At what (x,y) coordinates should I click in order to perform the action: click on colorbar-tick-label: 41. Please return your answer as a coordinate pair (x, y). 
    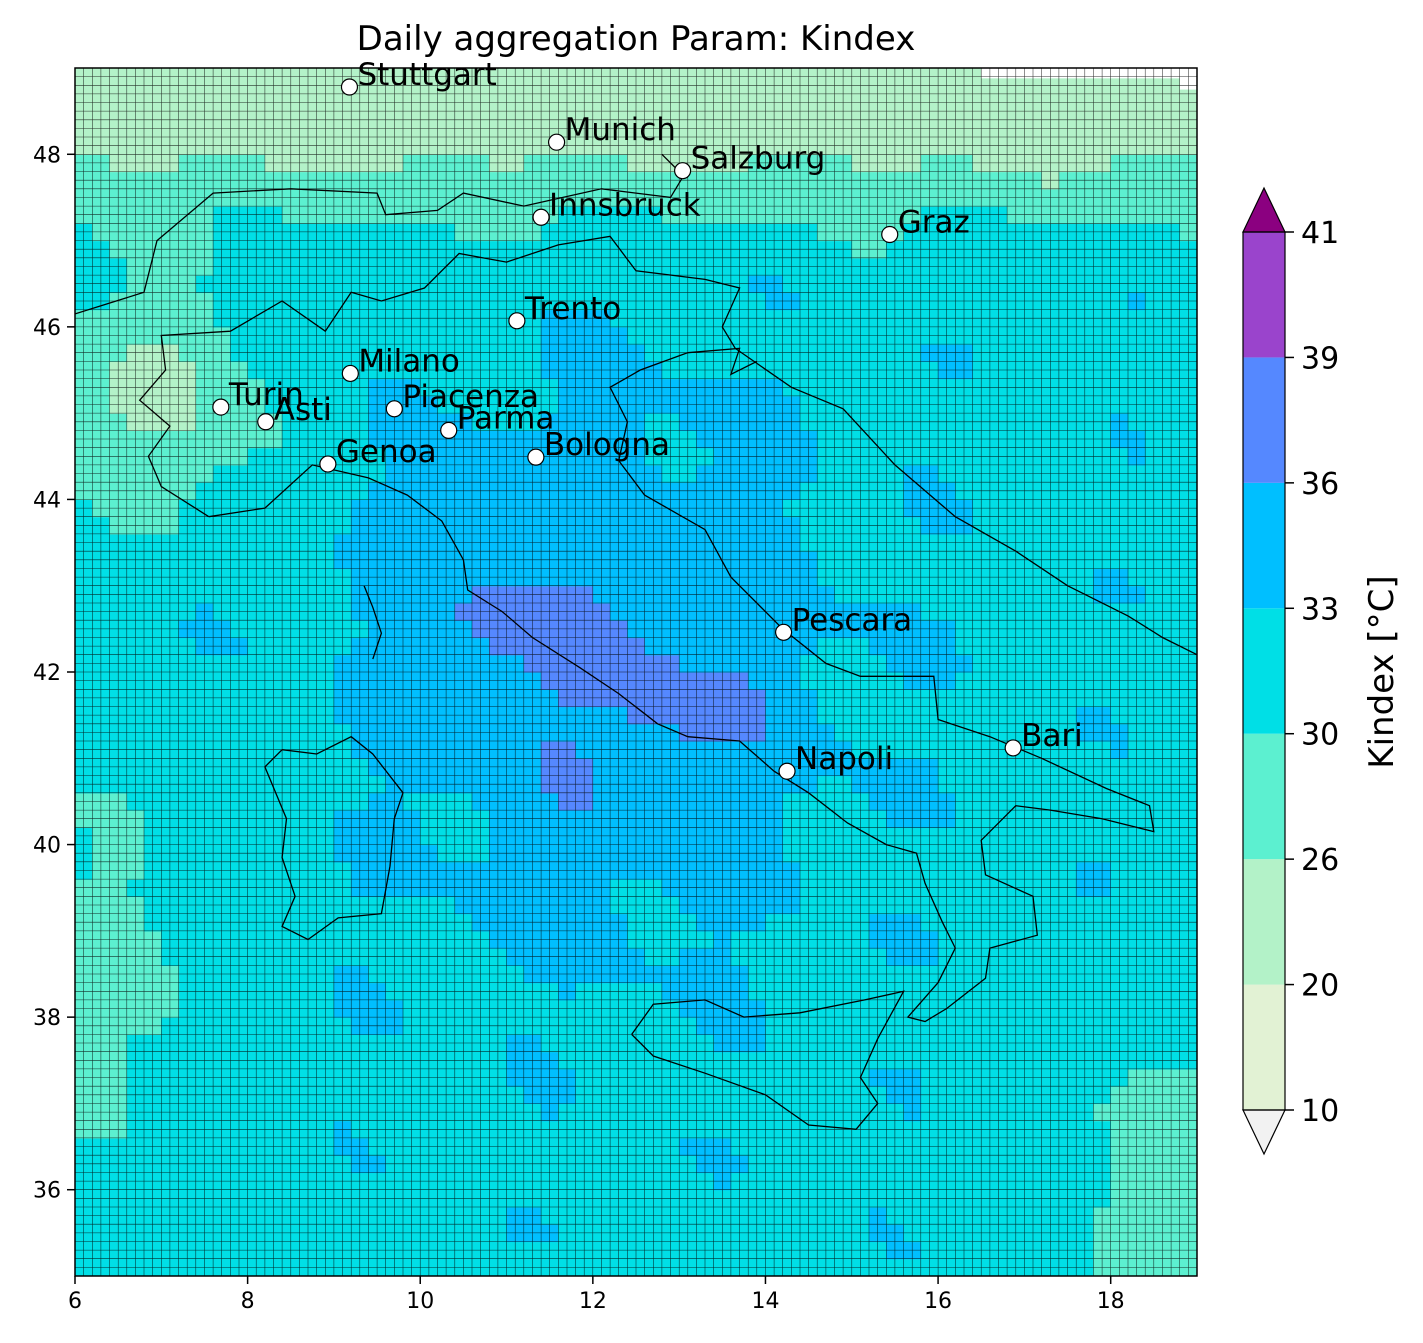
    Looking at the image, I should click on (1320, 233).